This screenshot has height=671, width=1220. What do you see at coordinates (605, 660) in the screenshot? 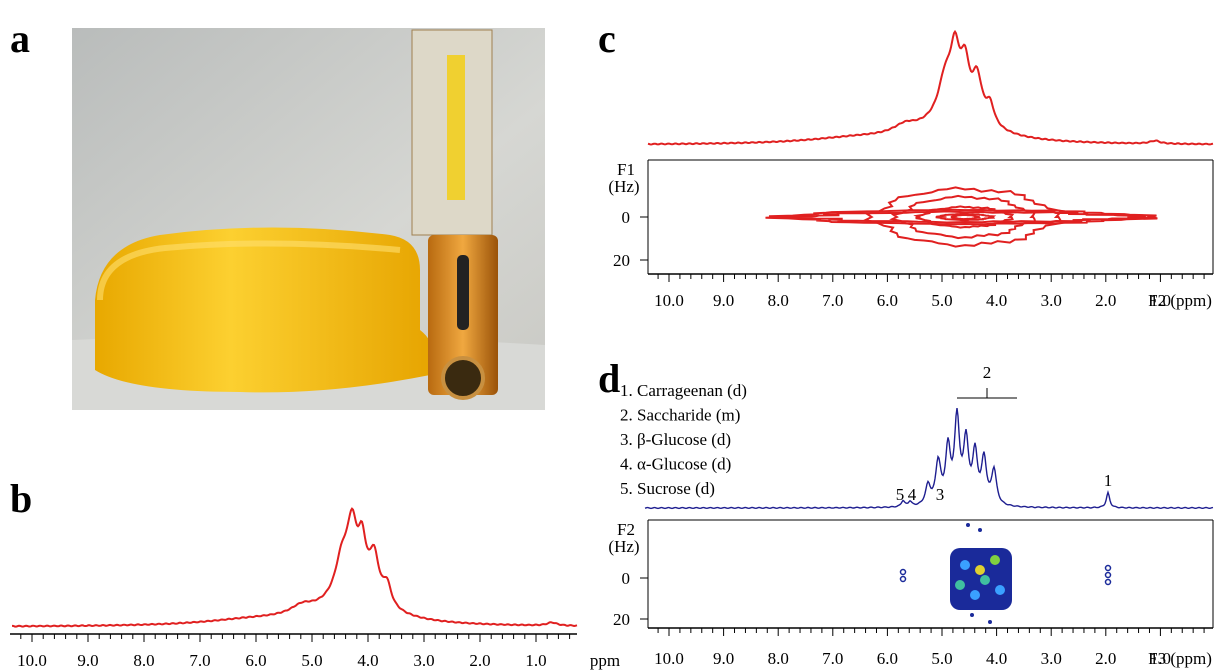
I see `x-axis-label: ppm` at bounding box center [605, 660].